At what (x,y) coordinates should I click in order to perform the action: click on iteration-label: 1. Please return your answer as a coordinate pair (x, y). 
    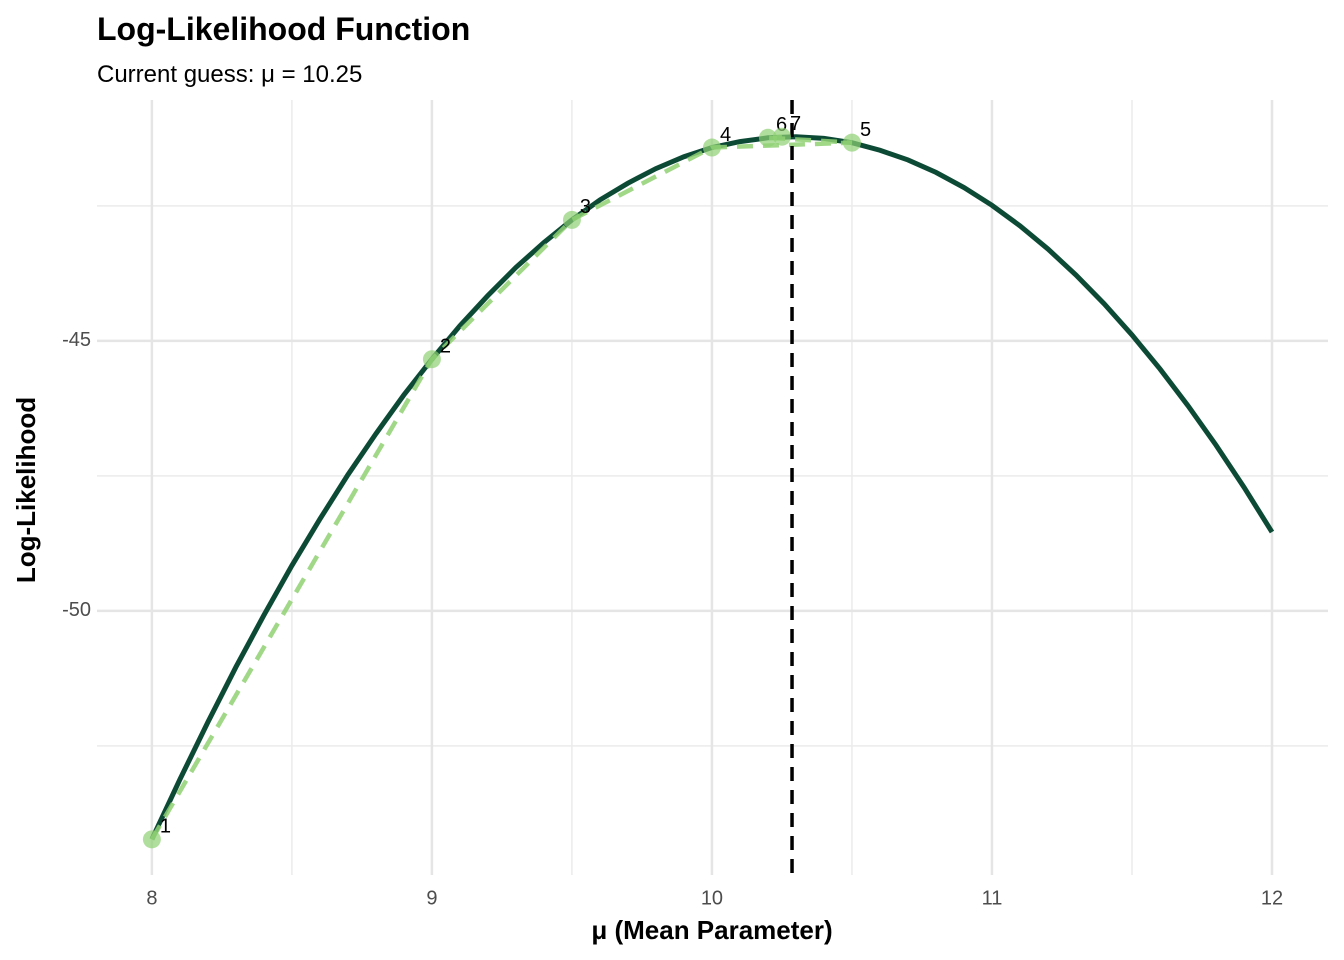
    Looking at the image, I should click on (165, 827).